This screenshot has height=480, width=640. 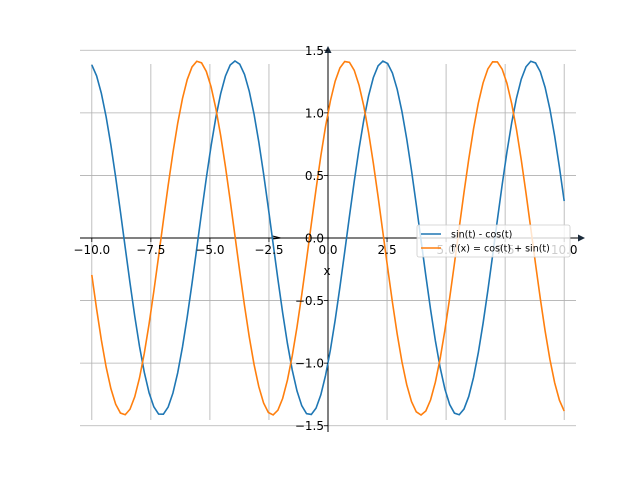 What do you see at coordinates (209, 250) in the screenshot?
I see `x-tick-label-2: −5.0` at bounding box center [209, 250].